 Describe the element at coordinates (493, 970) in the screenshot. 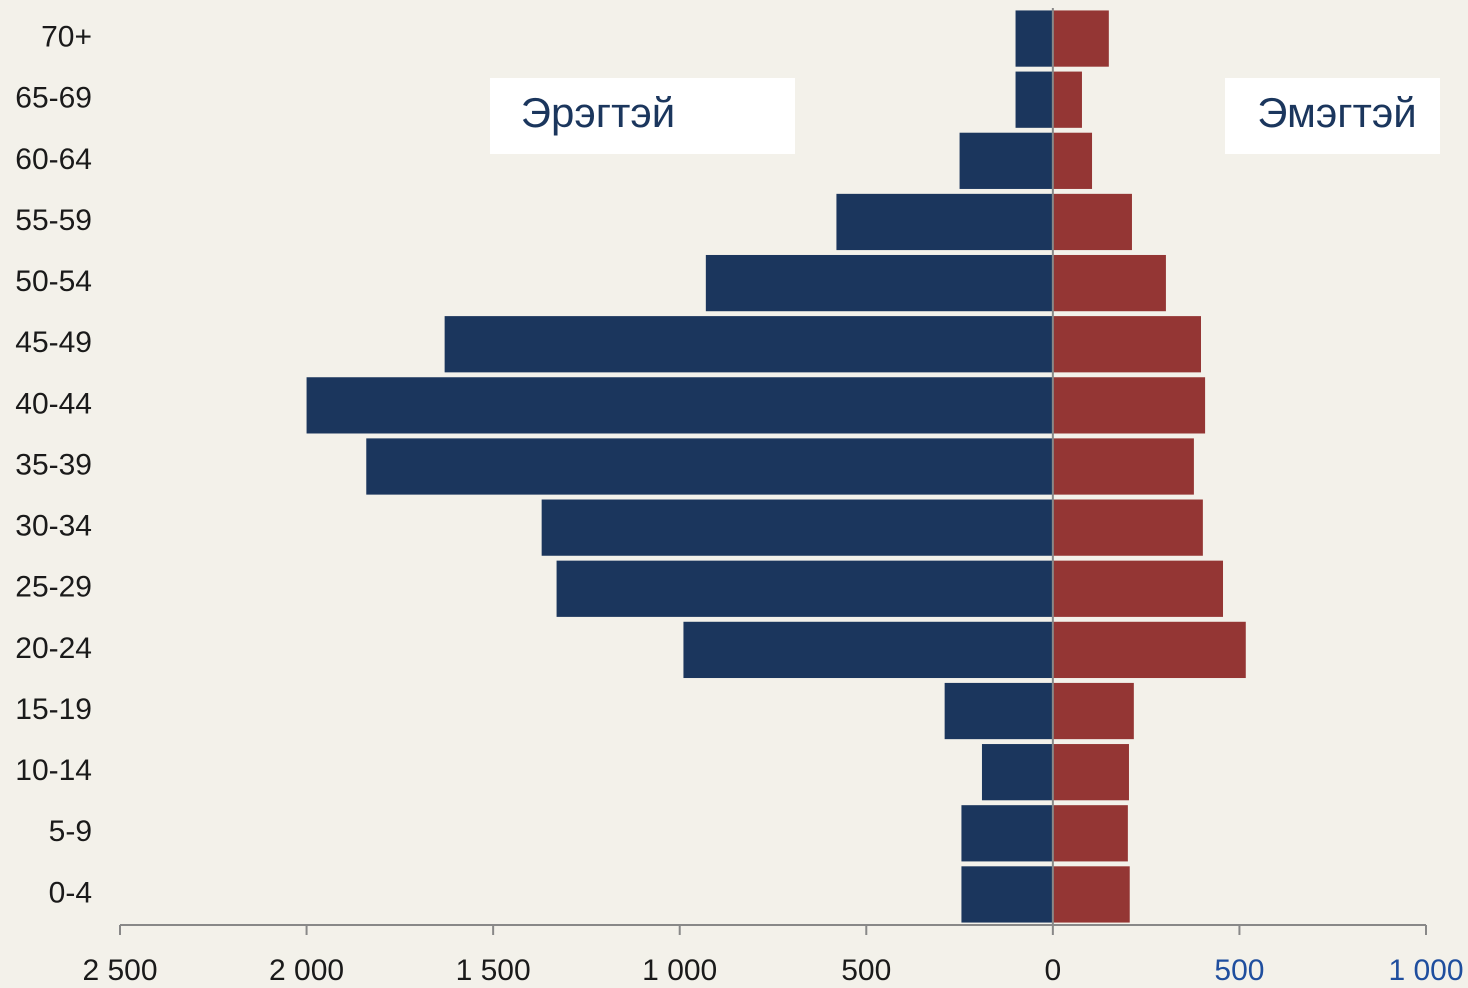

I see `x-tick-label: 1 500` at that location.